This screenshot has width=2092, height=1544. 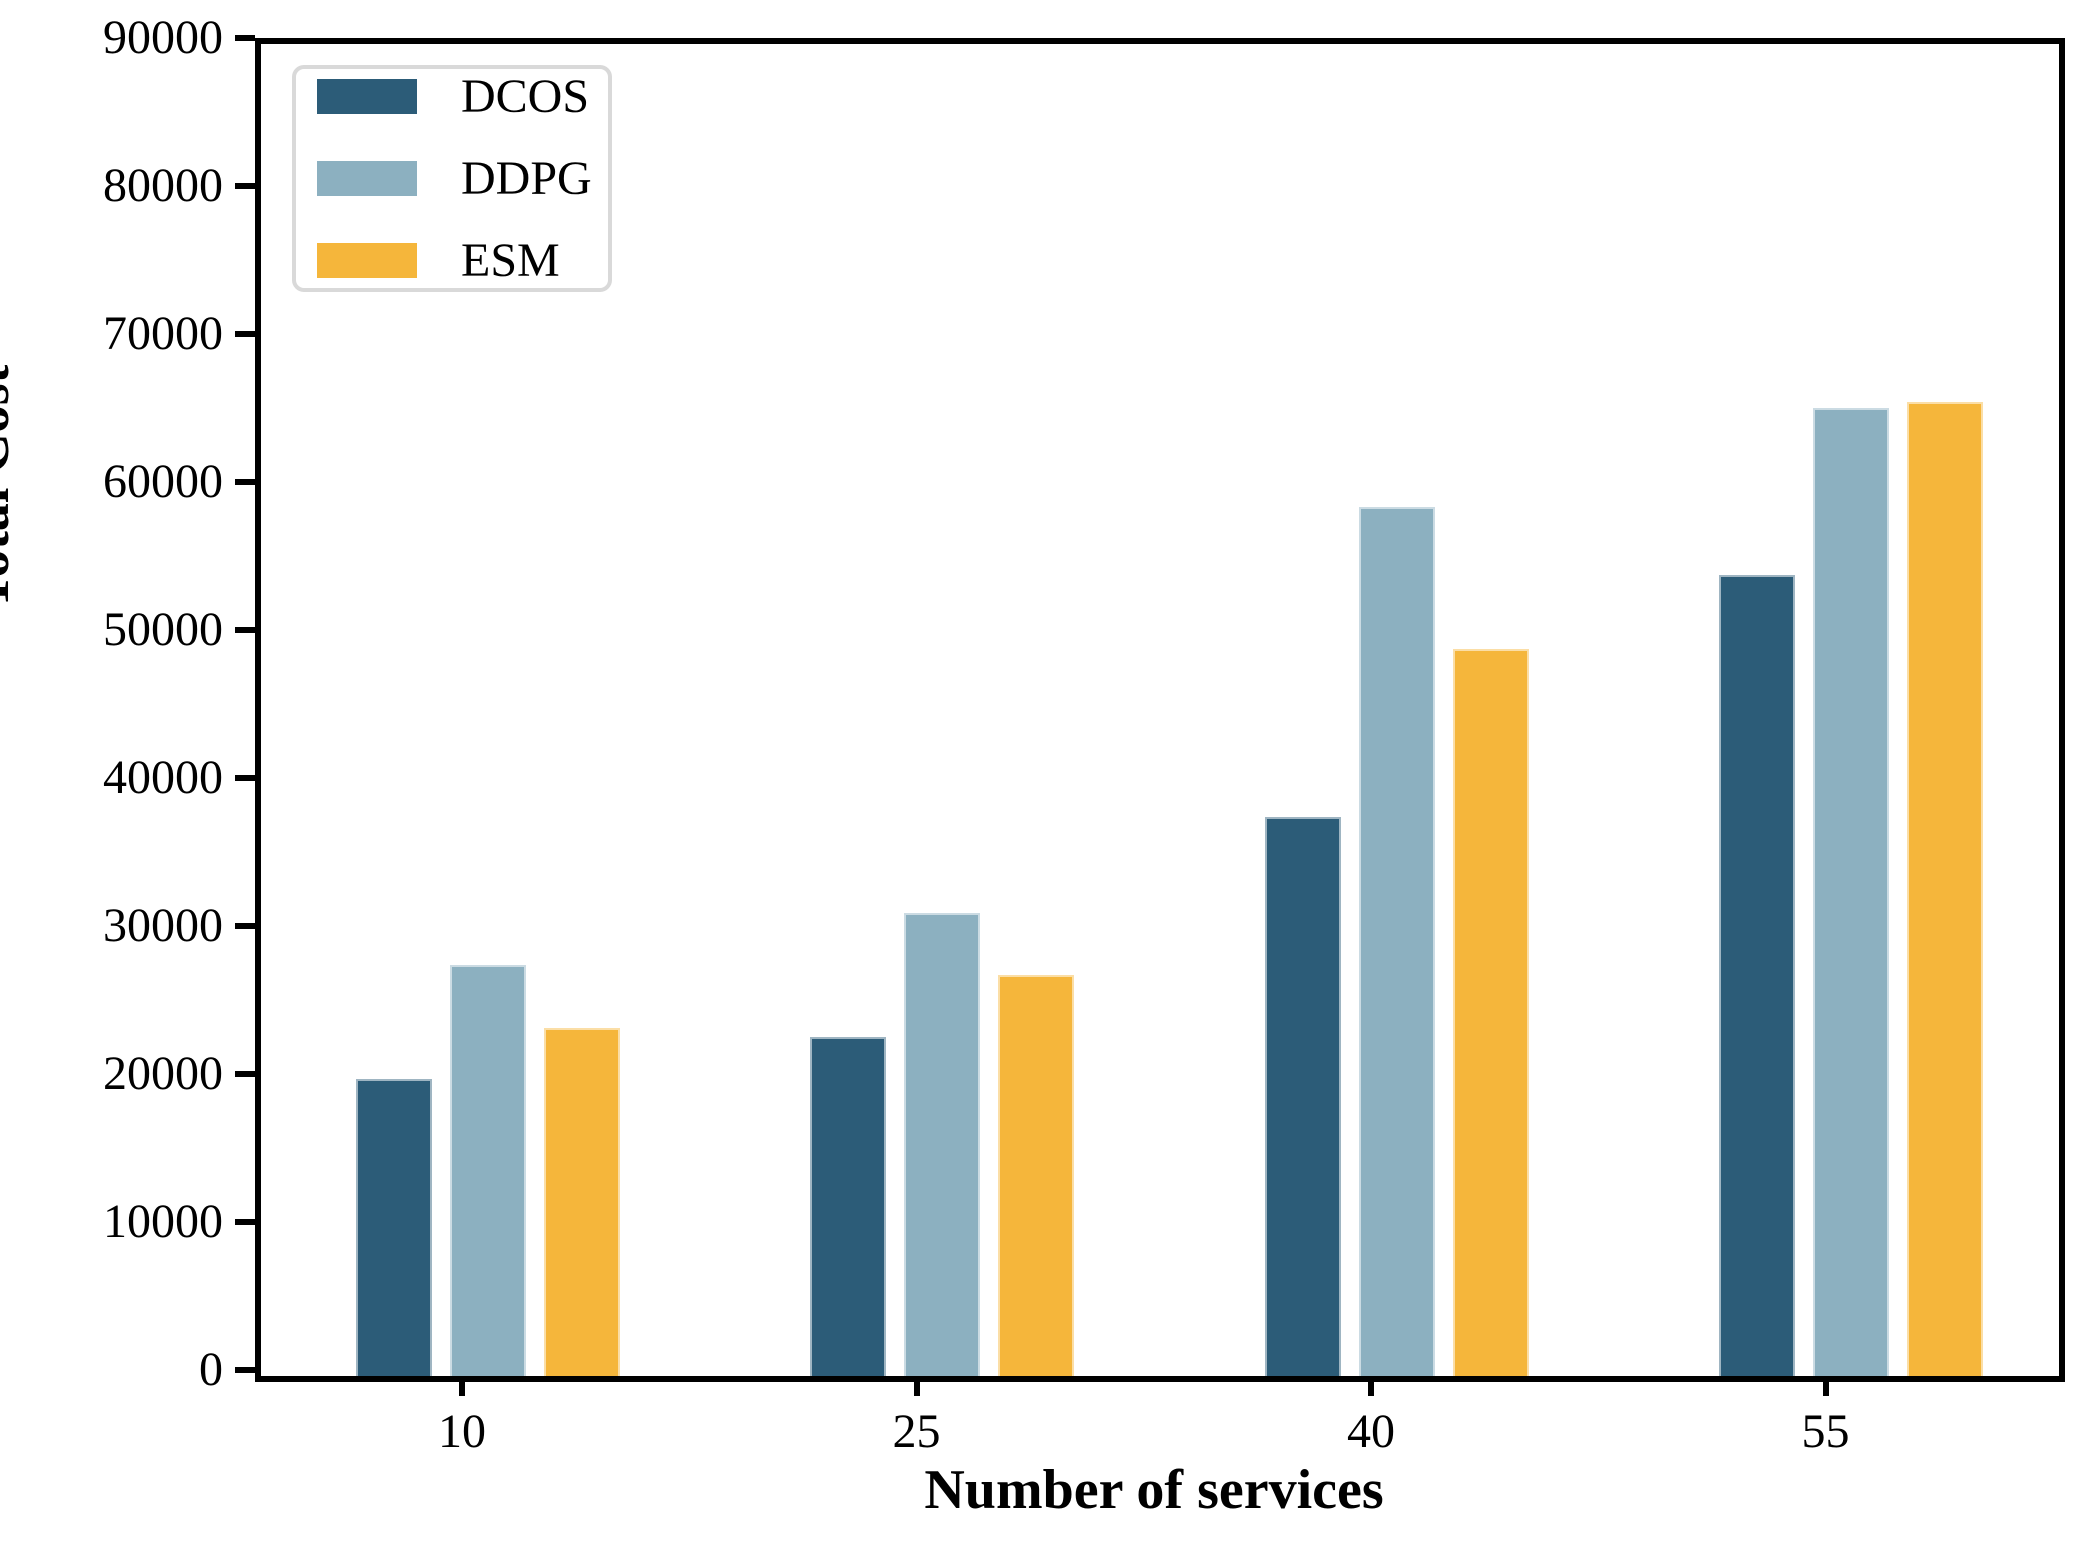 I want to click on legend-label-dcos: DCOS, so click(x=525, y=96).